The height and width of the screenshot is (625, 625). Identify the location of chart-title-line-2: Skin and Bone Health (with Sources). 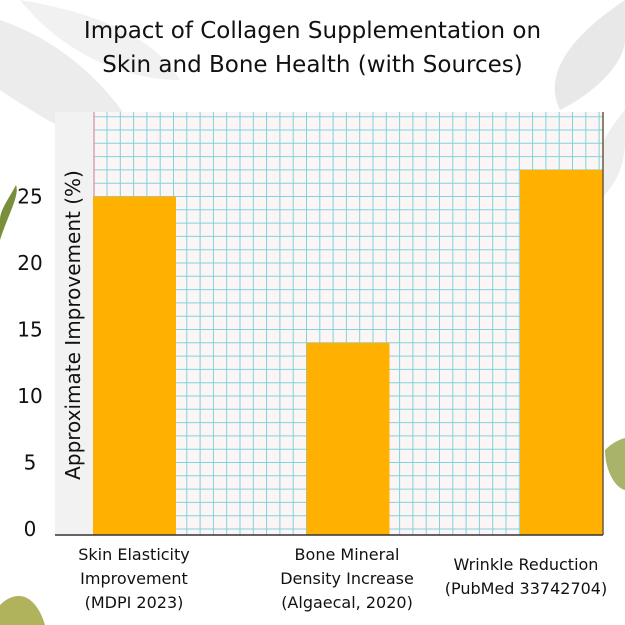
(312, 65).